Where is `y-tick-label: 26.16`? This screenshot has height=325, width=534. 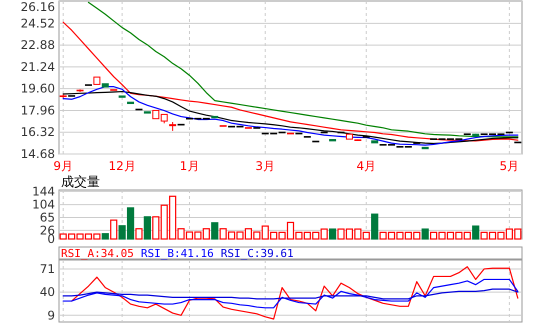 y-tick-label: 26.16 is located at coordinates (37, 7).